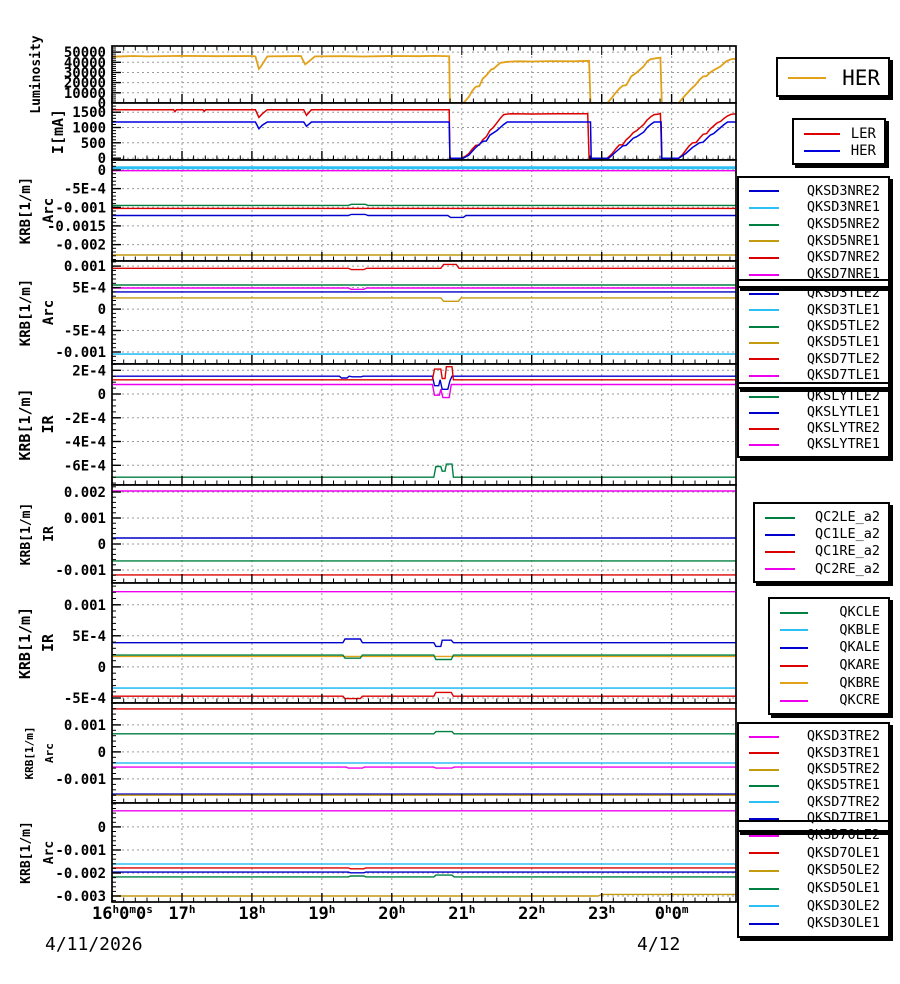  I want to click on series-QKSD5OLE1, so click(424, 876).